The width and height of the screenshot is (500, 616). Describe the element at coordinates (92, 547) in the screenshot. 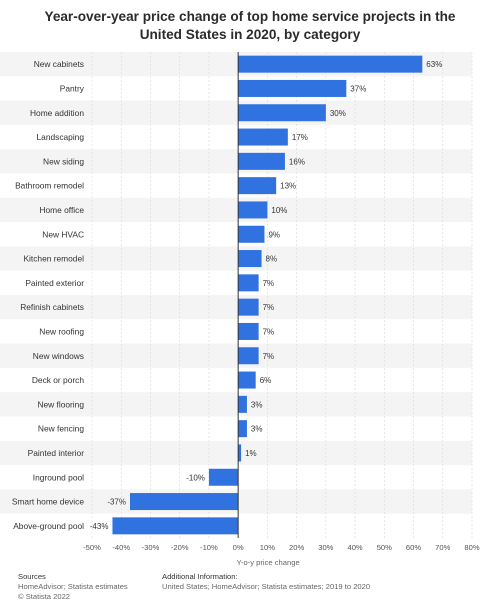

I see `x-tick-label: -50%` at that location.